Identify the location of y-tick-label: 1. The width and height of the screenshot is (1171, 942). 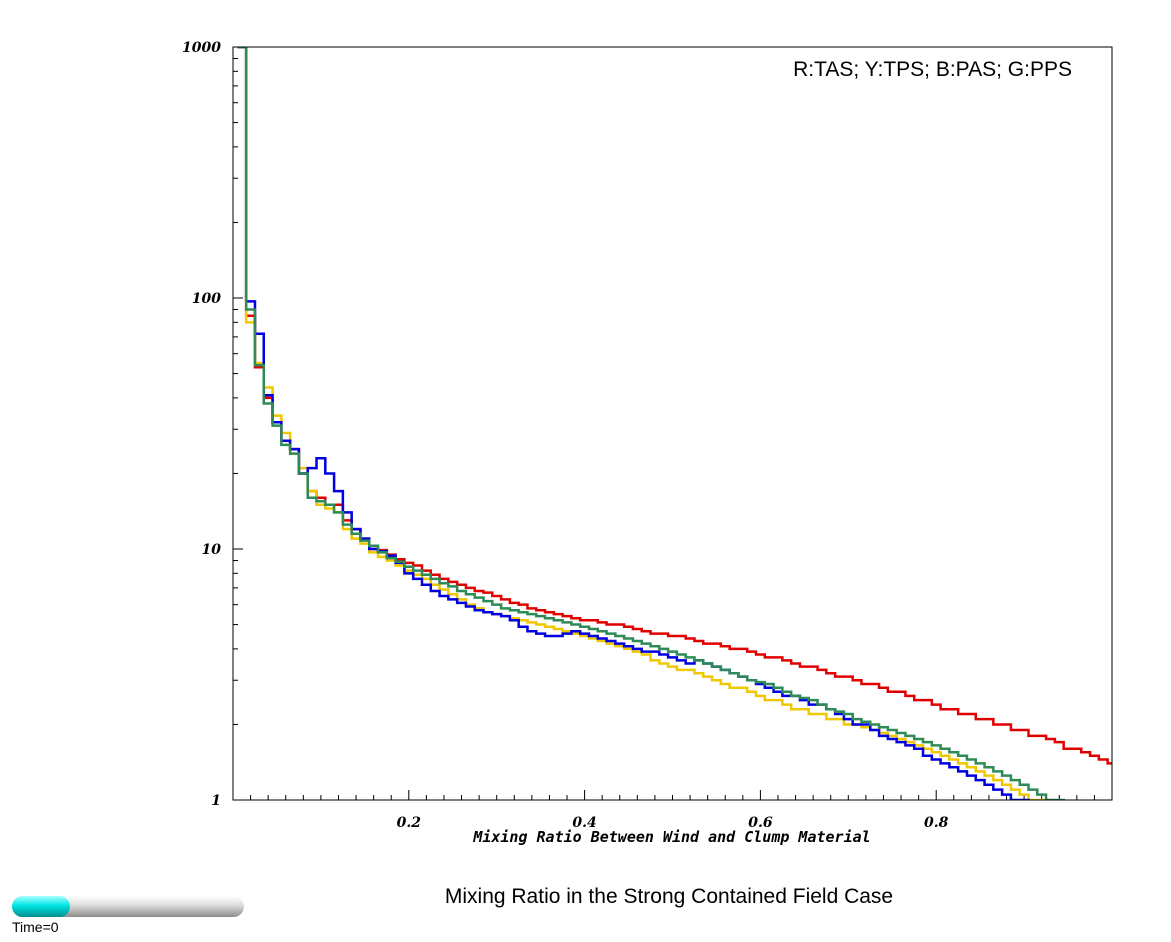
(216, 801).